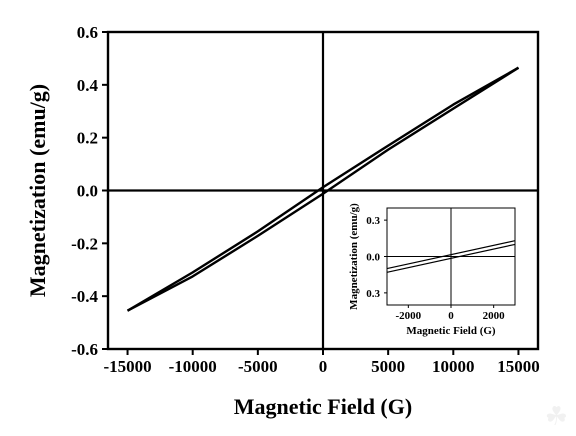  Describe the element at coordinates (494, 316) in the screenshot. I see `inset-x-tick-label: 2000` at that location.